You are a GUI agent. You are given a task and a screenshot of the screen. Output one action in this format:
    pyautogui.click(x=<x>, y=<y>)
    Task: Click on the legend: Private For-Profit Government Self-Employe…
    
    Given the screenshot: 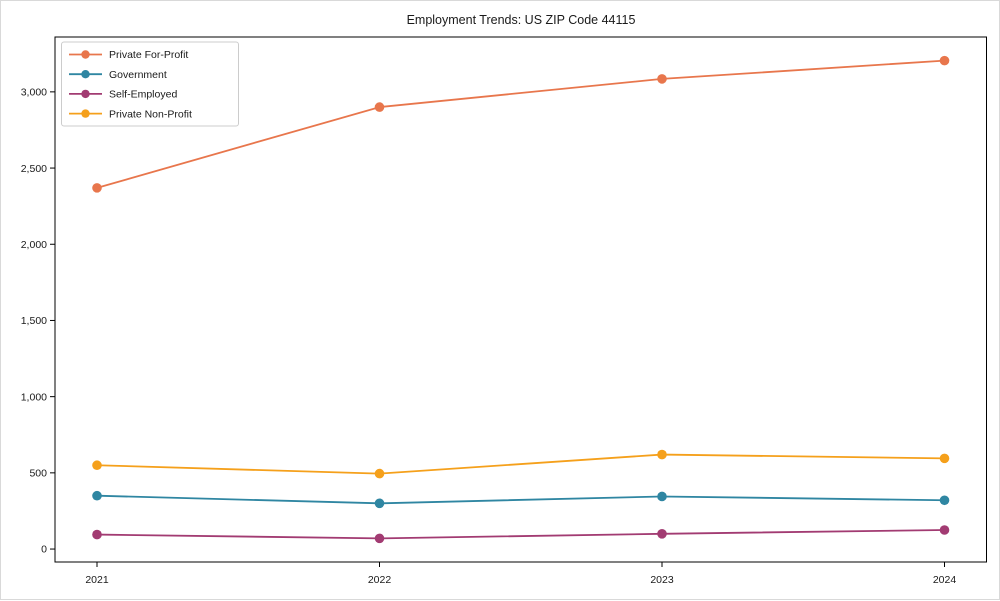 What is the action you would take?
    pyautogui.click(x=150, y=84)
    